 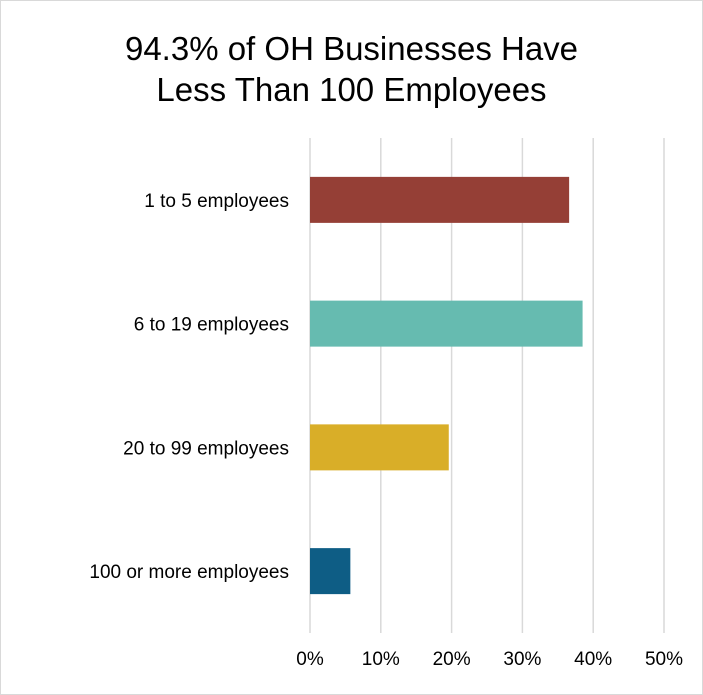 I want to click on x-tick-label: 30%, so click(x=522, y=659).